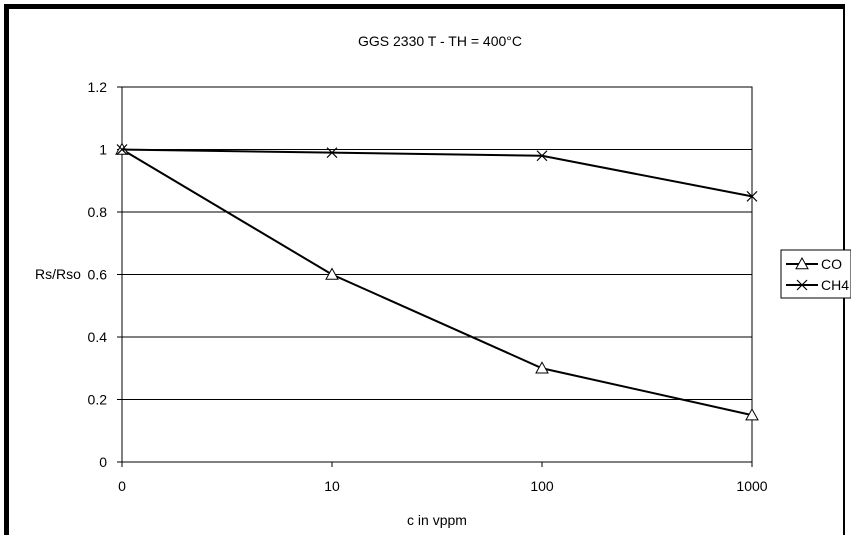 Image resolution: width=851 pixels, height=536 pixels. Describe the element at coordinates (98, 212) in the screenshot. I see `y-tick-label: 0.8` at that location.